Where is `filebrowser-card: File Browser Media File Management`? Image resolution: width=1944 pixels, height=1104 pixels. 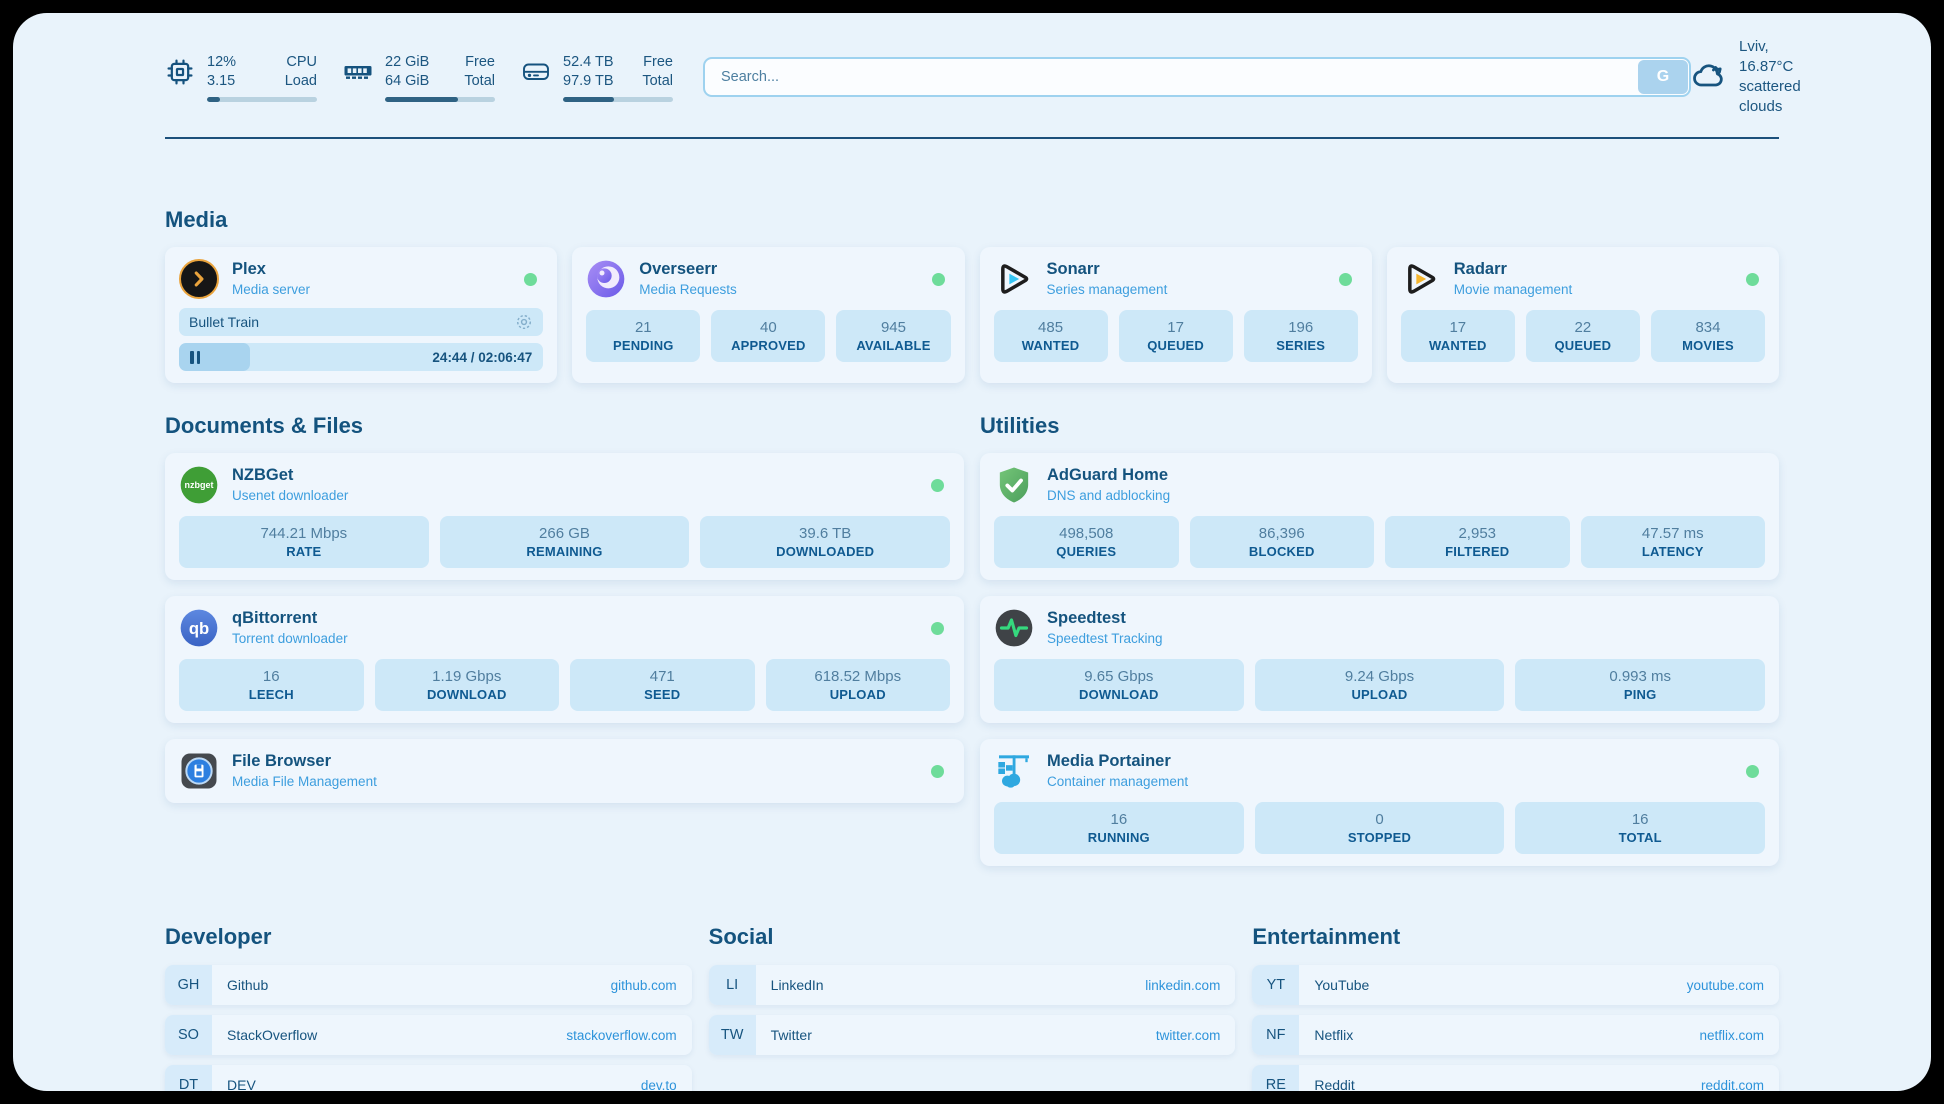 filebrowser-card: File Browser Media File Management is located at coordinates (564, 771).